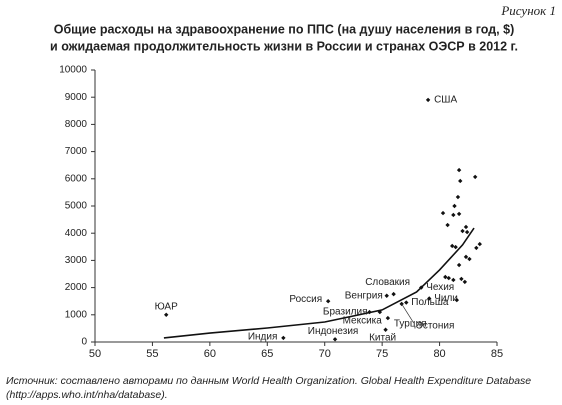 This screenshot has height=405, width=562. What do you see at coordinates (445, 100) in the screenshot?
I see `point-label: США` at bounding box center [445, 100].